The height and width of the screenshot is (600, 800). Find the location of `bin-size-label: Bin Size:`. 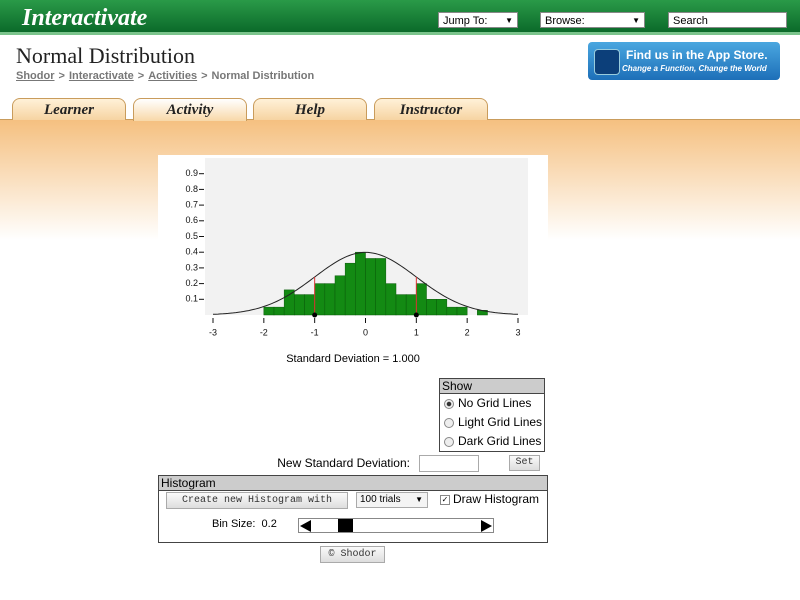

bin-size-label: Bin Size: is located at coordinates (234, 524).